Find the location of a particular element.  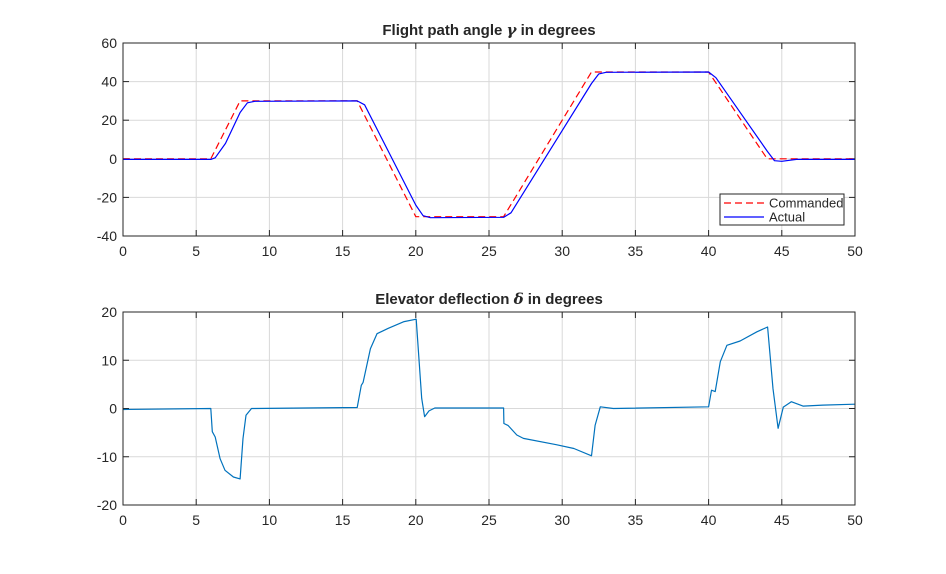

title-text: Flight path angle is located at coordinates (444, 30).